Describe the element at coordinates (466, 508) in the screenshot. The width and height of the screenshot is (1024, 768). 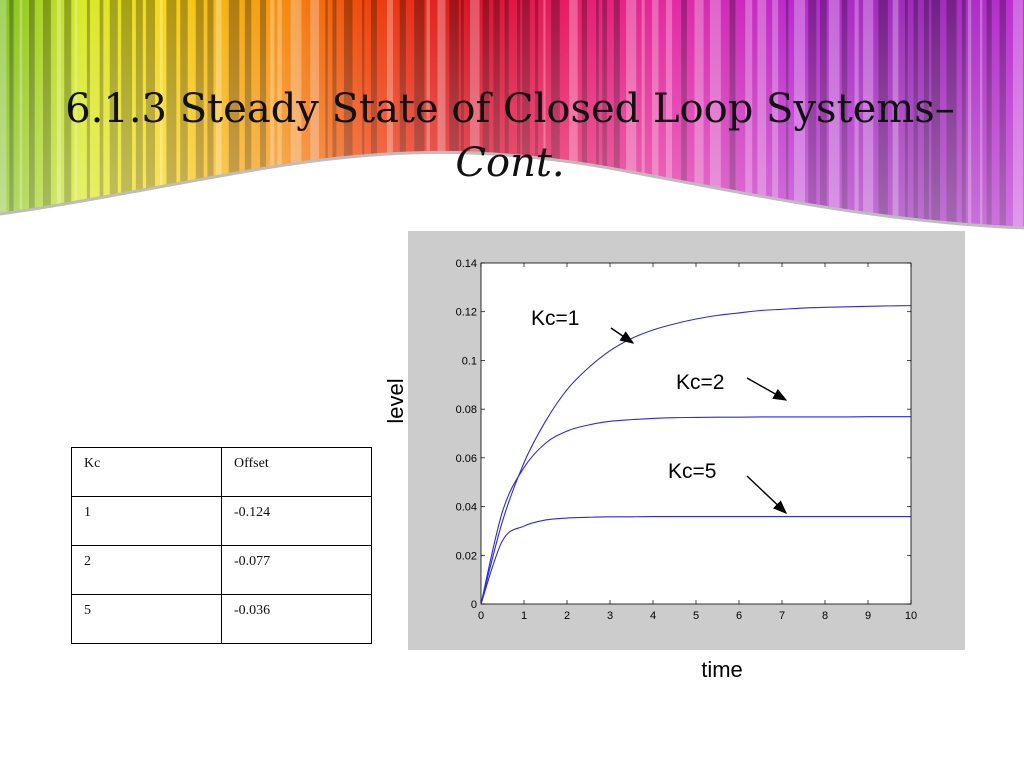
I see `y-tick-label: 0.04` at that location.